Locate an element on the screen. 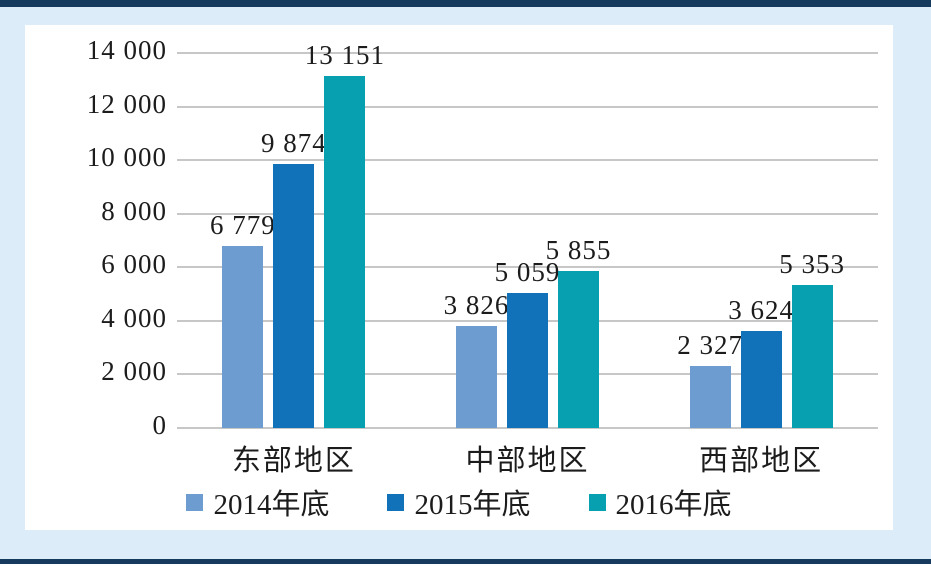 Image resolution: width=931 pixels, height=566 pixels. y-tick-label: 2 000 is located at coordinates (134, 371).